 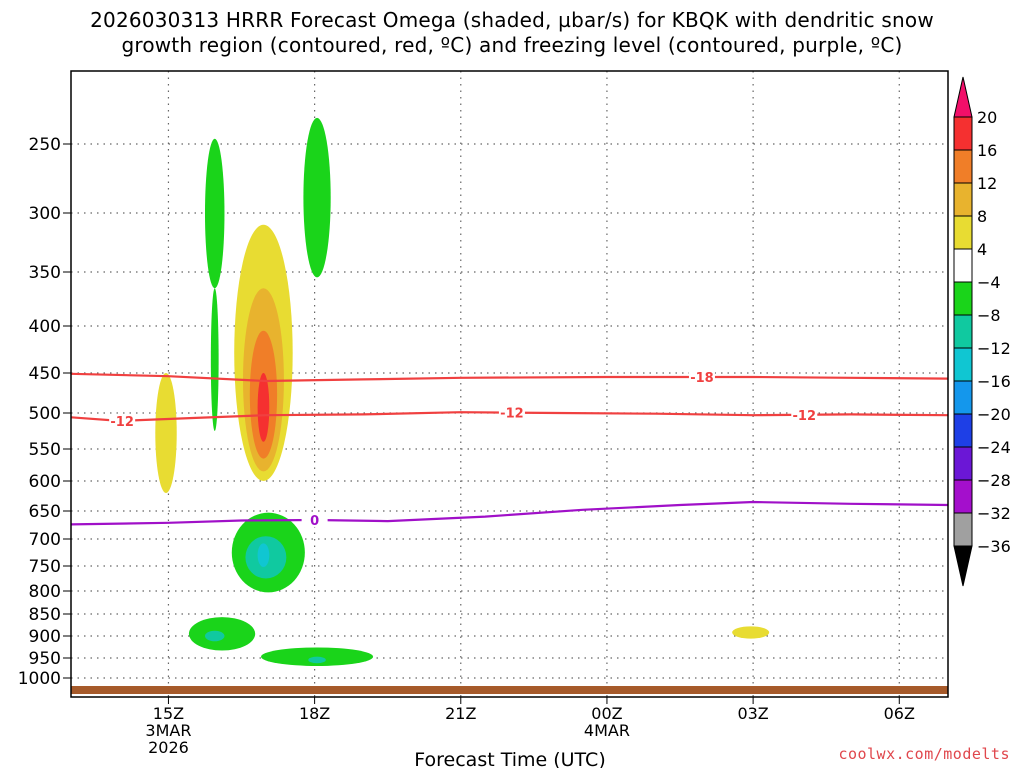 What do you see at coordinates (963, 566) in the screenshot?
I see `colorbar-bottom-arrow` at bounding box center [963, 566].